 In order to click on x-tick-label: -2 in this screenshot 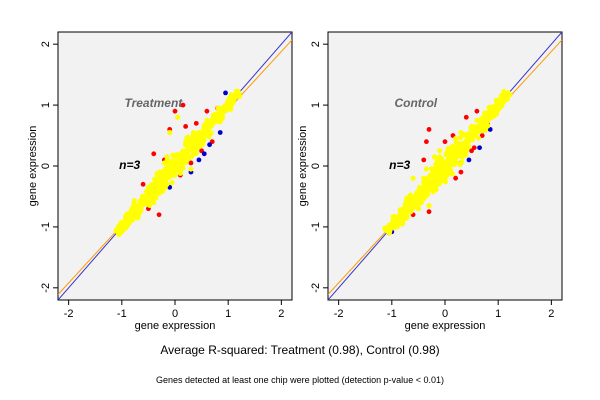, I will do `click(69, 314)`.